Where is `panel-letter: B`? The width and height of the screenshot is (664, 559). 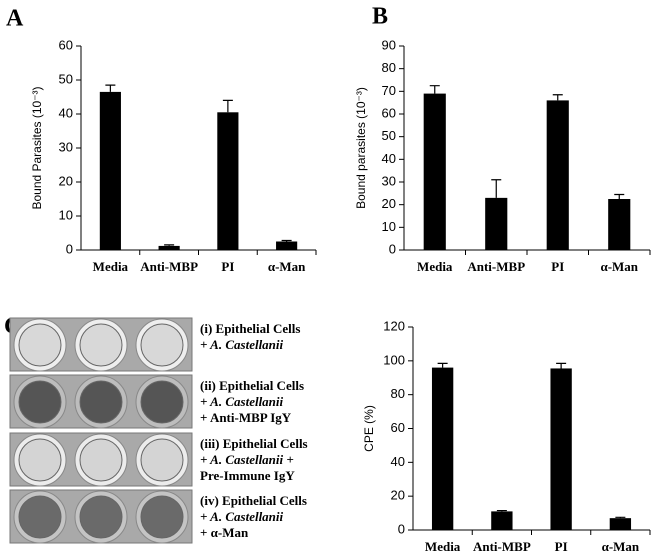
panel-letter: B is located at coordinates (380, 17).